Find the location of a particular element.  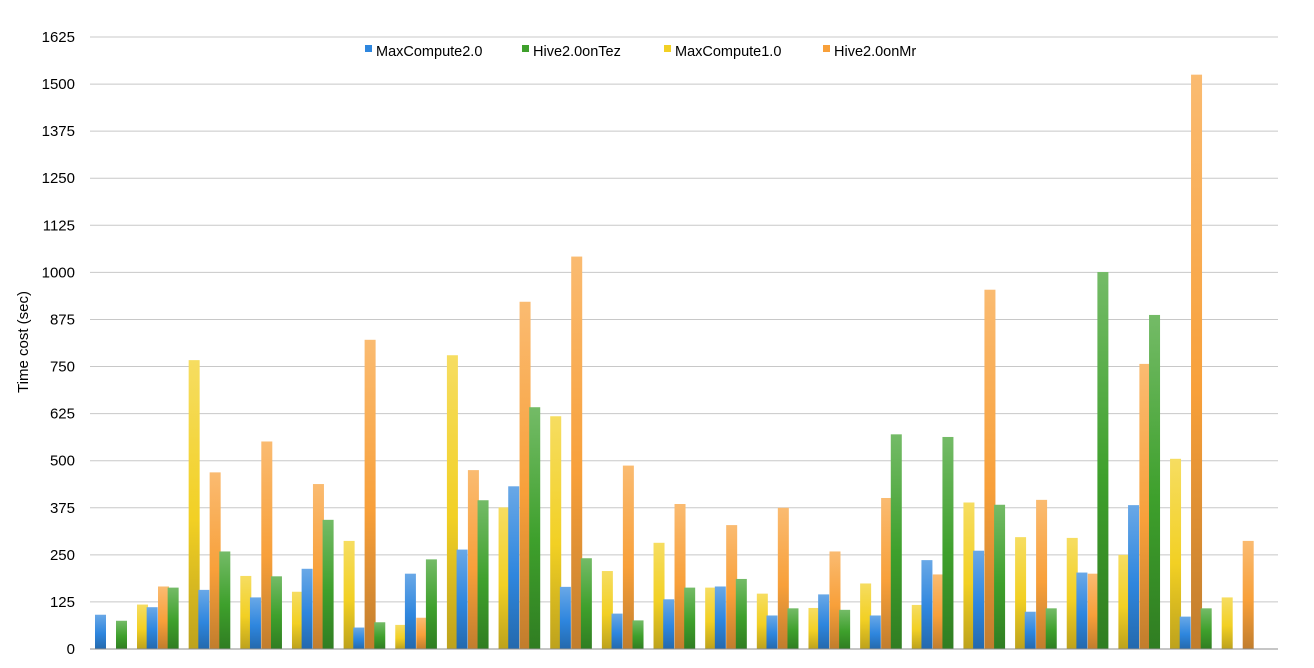

y-tick-label: 750 is located at coordinates (62, 367).